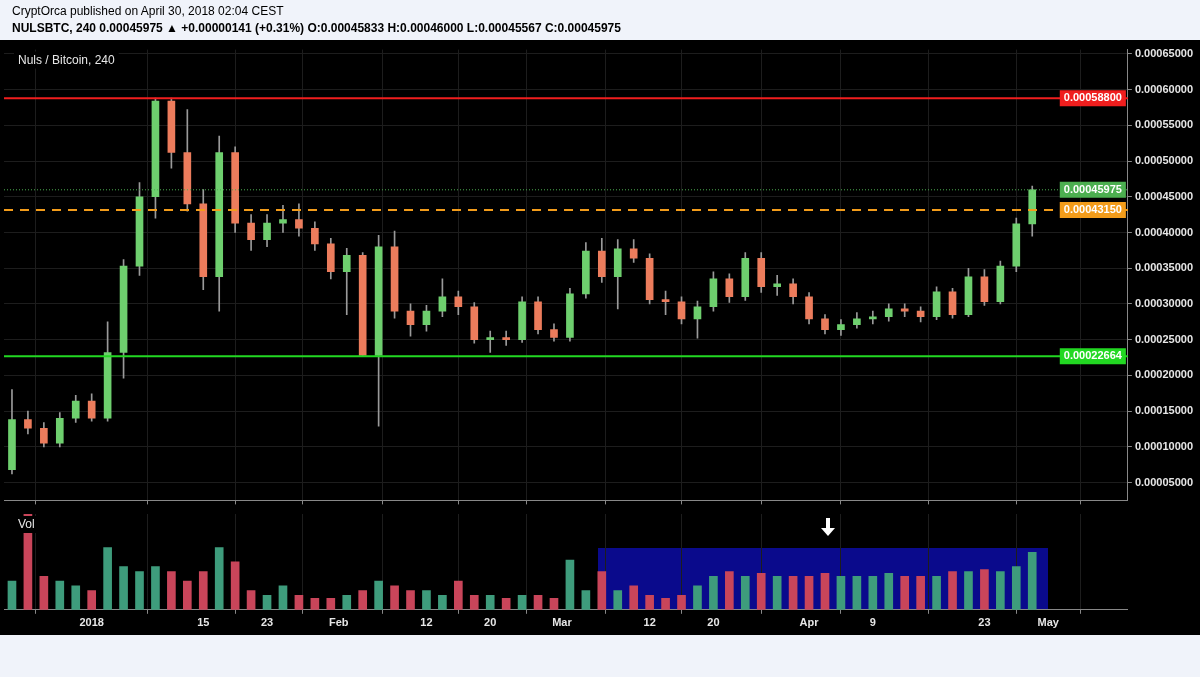  I want to click on ref-line-label: 0.00058800, so click(1092, 97).